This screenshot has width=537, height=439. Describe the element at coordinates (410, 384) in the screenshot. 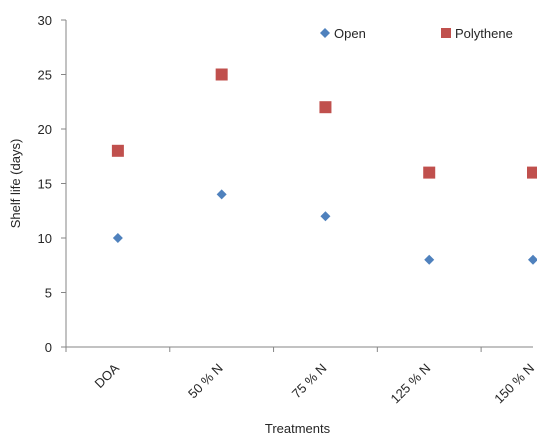

I see `x-tick-label: 125 % N` at that location.